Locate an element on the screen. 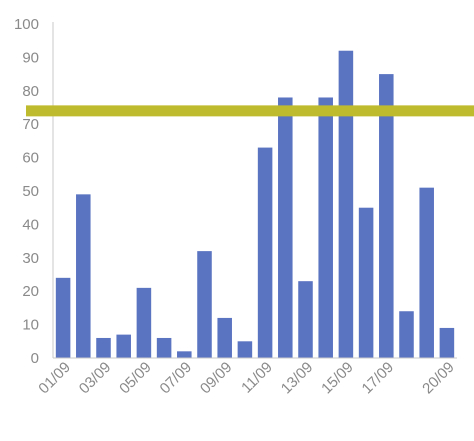  x-tick-label: 01/09 is located at coordinates (54, 378).